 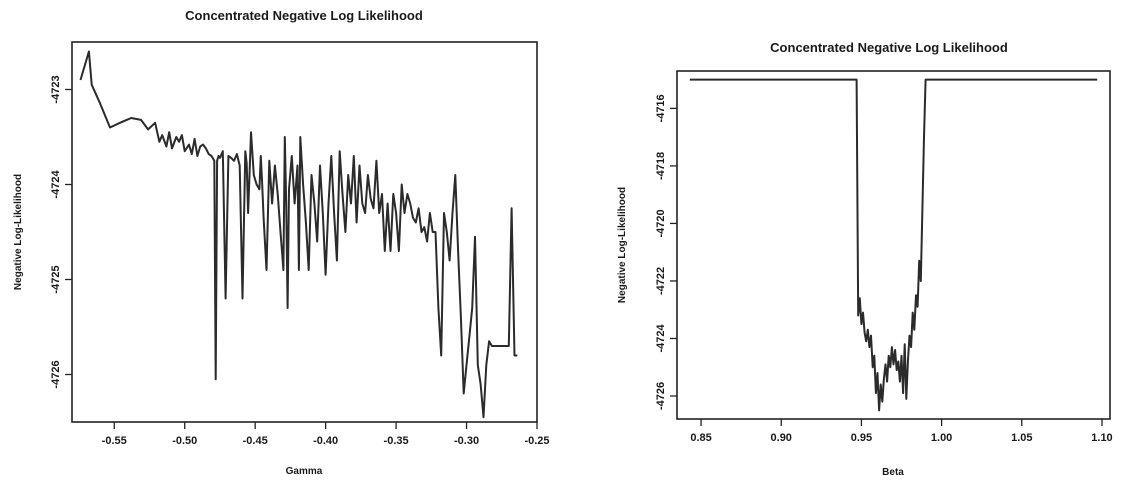 What do you see at coordinates (661, 108) in the screenshot?
I see `y-tick-label: -4716` at bounding box center [661, 108].